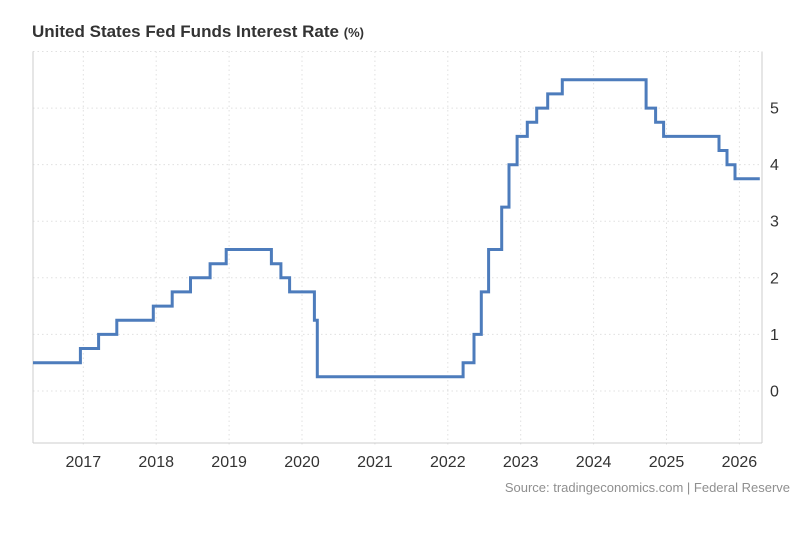  Describe the element at coordinates (774, 109) in the screenshot. I see `y-tick-label: 5` at that location.